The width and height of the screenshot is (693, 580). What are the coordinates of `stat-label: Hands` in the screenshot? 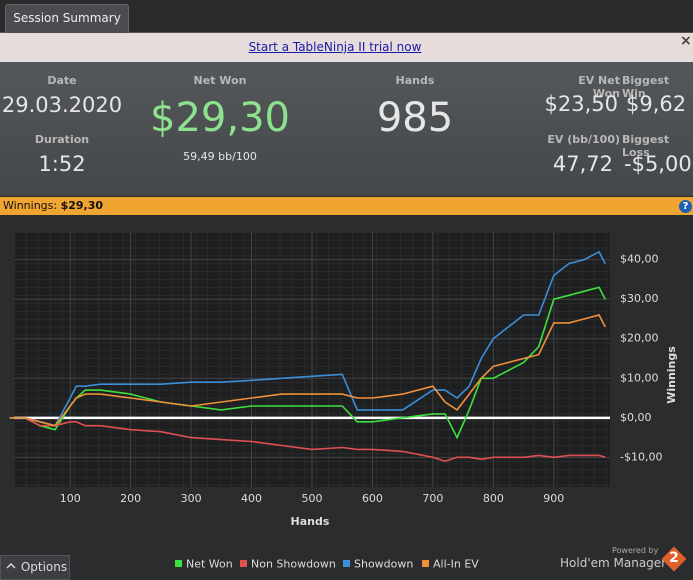 It's located at (415, 80).